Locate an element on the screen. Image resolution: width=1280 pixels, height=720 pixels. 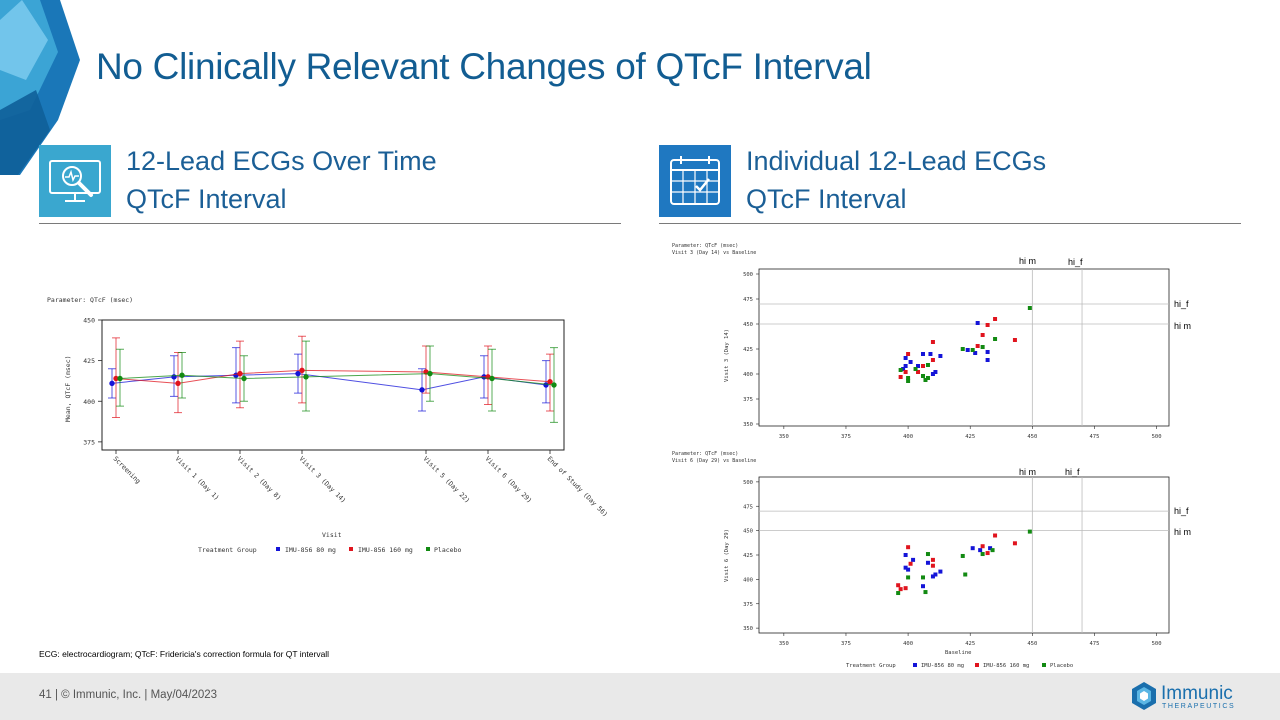
y-tick-label: 375 is located at coordinates (748, 605).